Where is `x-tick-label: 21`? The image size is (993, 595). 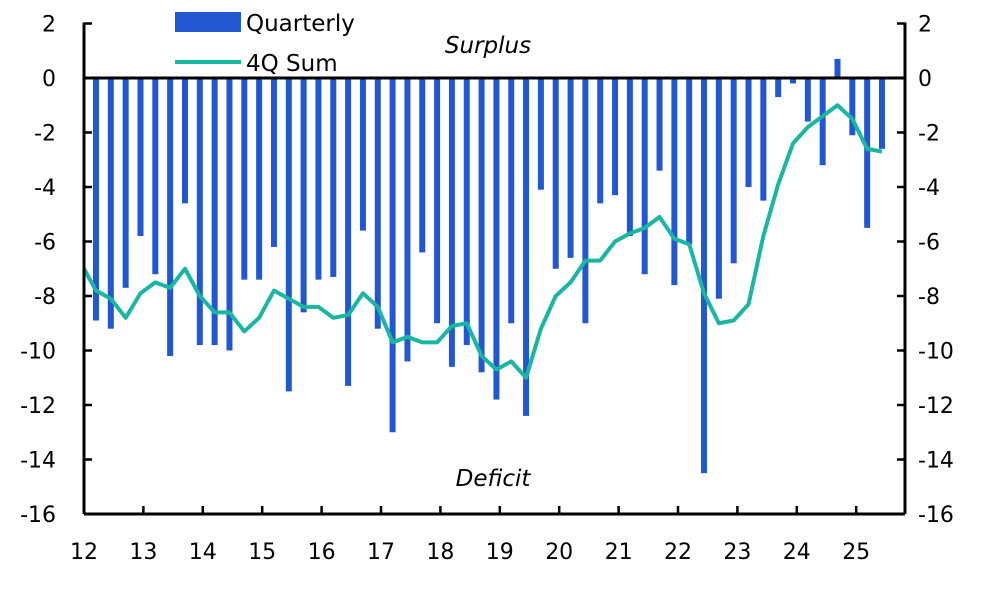 x-tick-label: 21 is located at coordinates (619, 552).